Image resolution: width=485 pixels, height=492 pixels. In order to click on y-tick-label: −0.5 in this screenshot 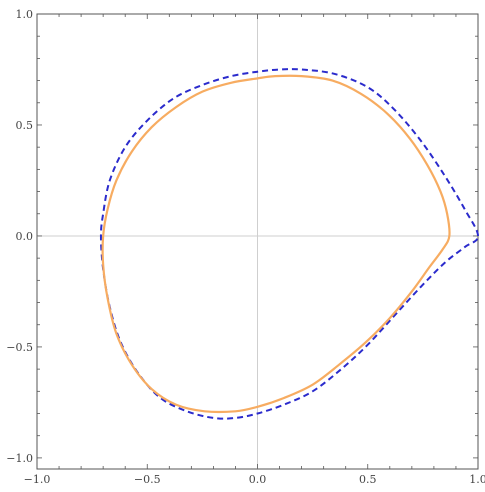, I will do `click(19, 347)`.